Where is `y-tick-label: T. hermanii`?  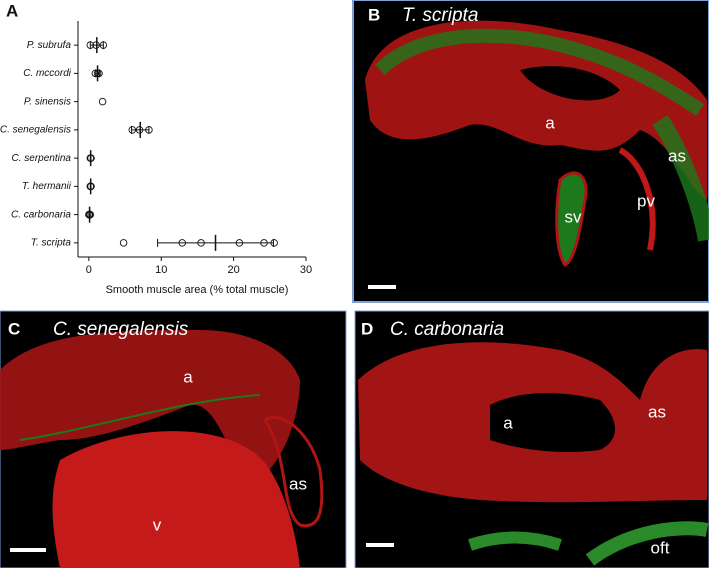 y-tick-label: T. hermanii is located at coordinates (47, 186).